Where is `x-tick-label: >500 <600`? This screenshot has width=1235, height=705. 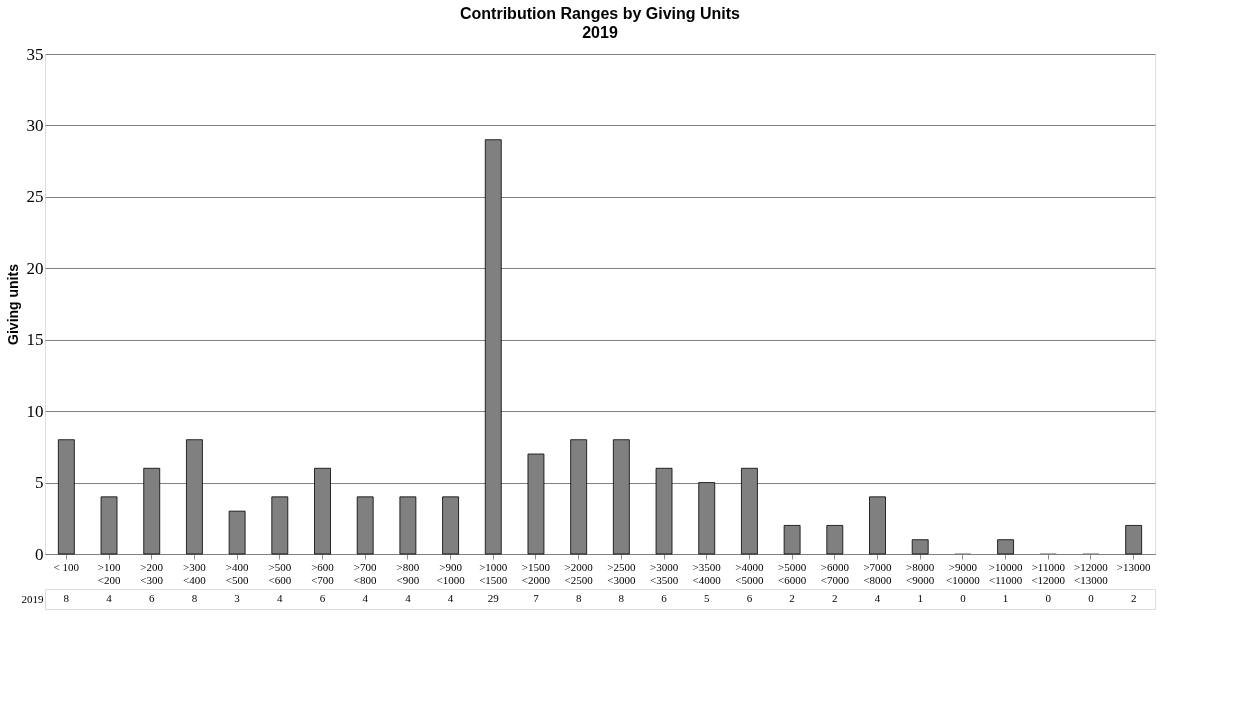
x-tick-label: >500 <600 is located at coordinates (280, 573).